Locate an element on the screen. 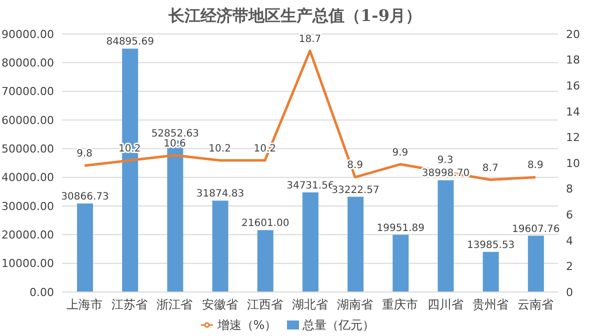  y-tick-label: 30000.00 is located at coordinates (28, 206).